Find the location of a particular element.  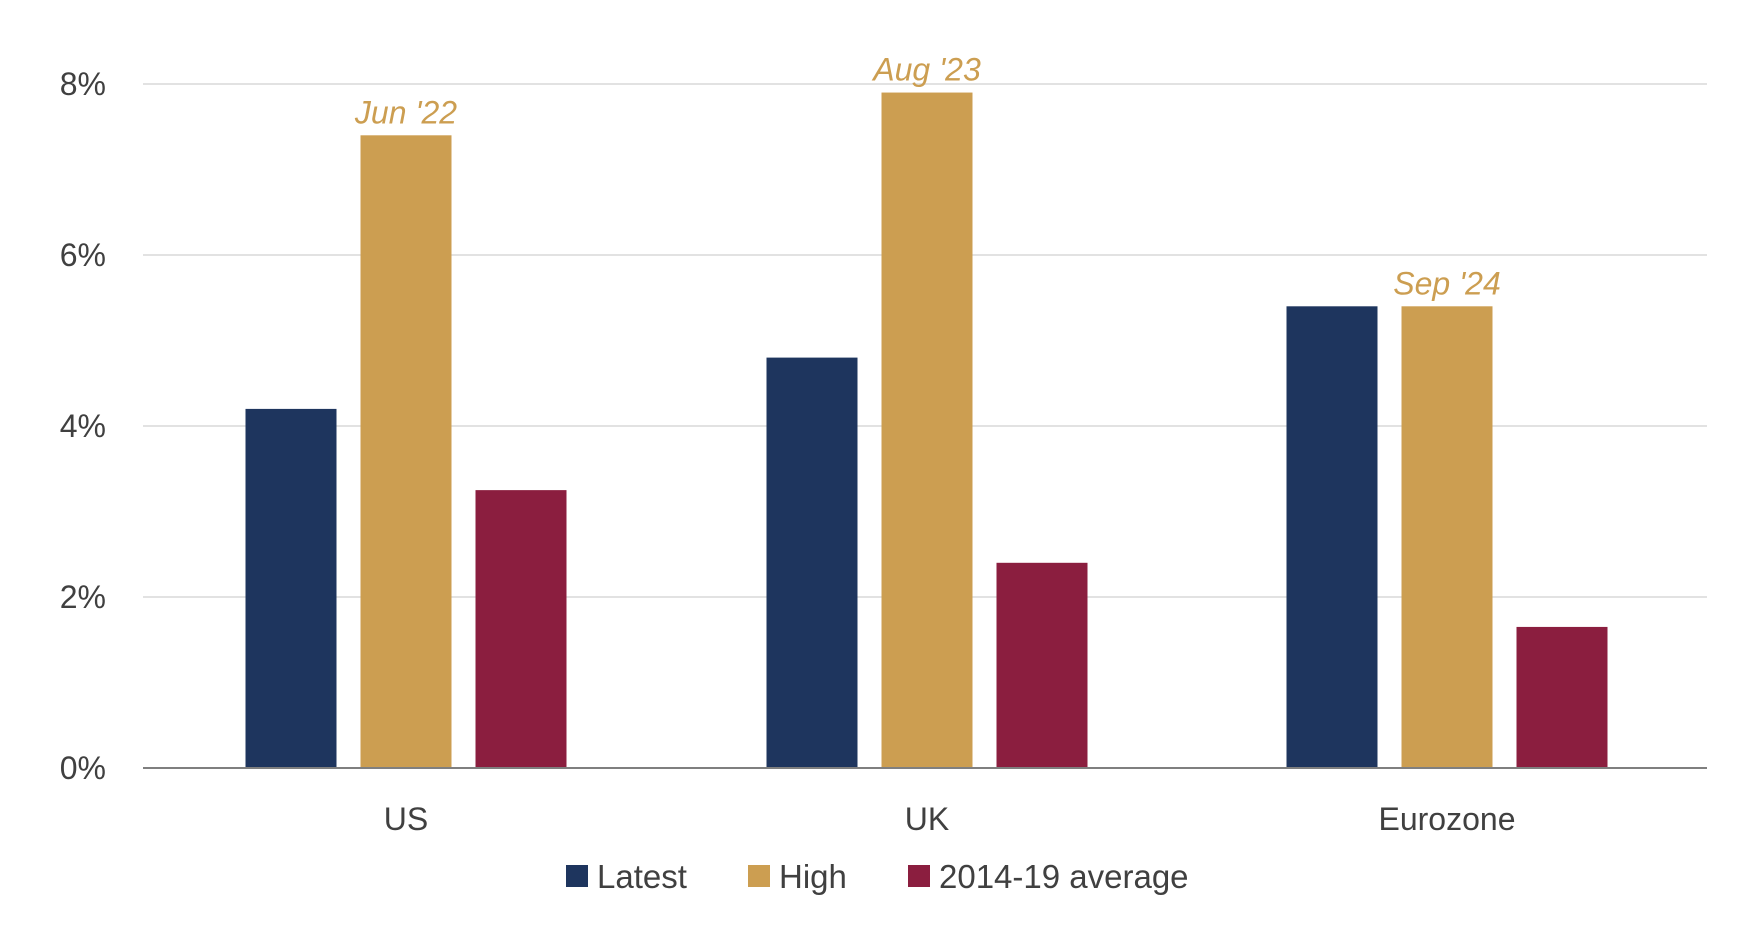

legend-label: Latest is located at coordinates (642, 876).